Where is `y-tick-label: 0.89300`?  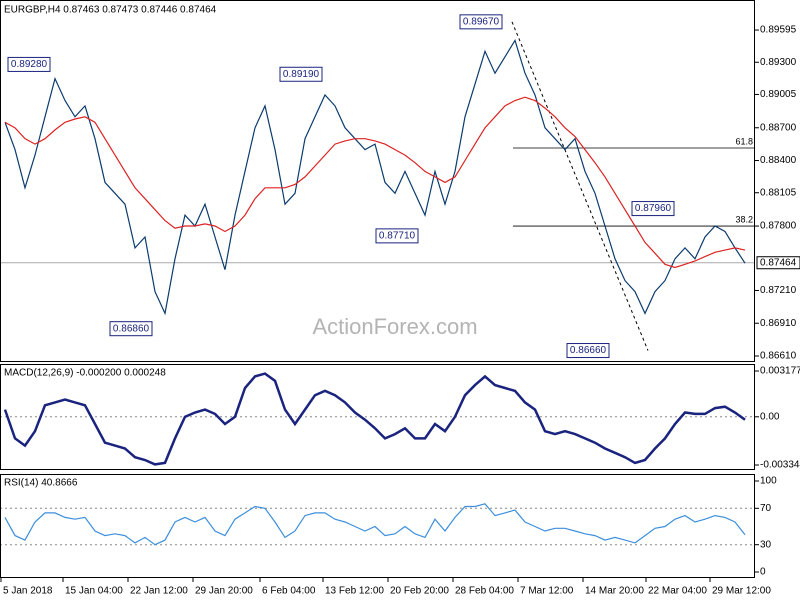
y-tick-label: 0.89300 is located at coordinates (778, 62).